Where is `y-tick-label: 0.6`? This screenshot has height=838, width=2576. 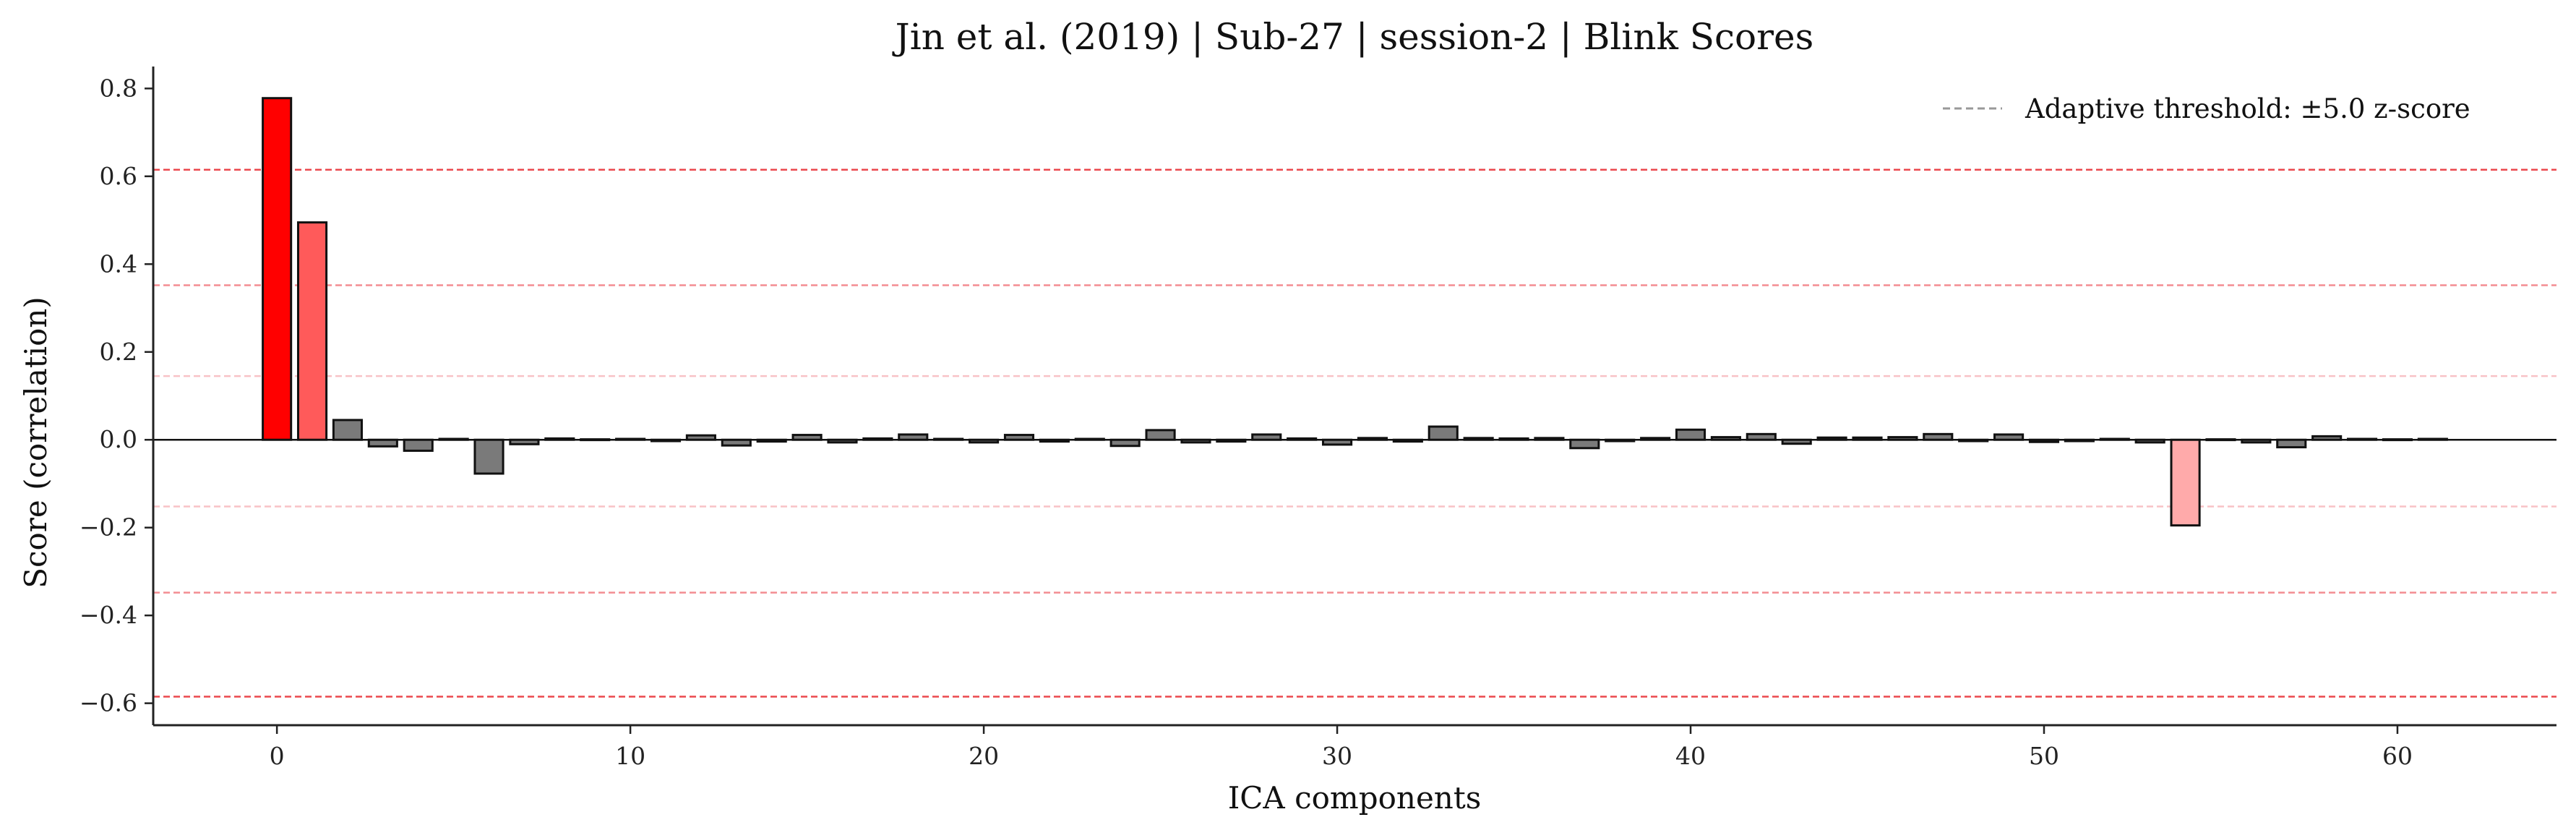 y-tick-label: 0.6 is located at coordinates (119, 176).